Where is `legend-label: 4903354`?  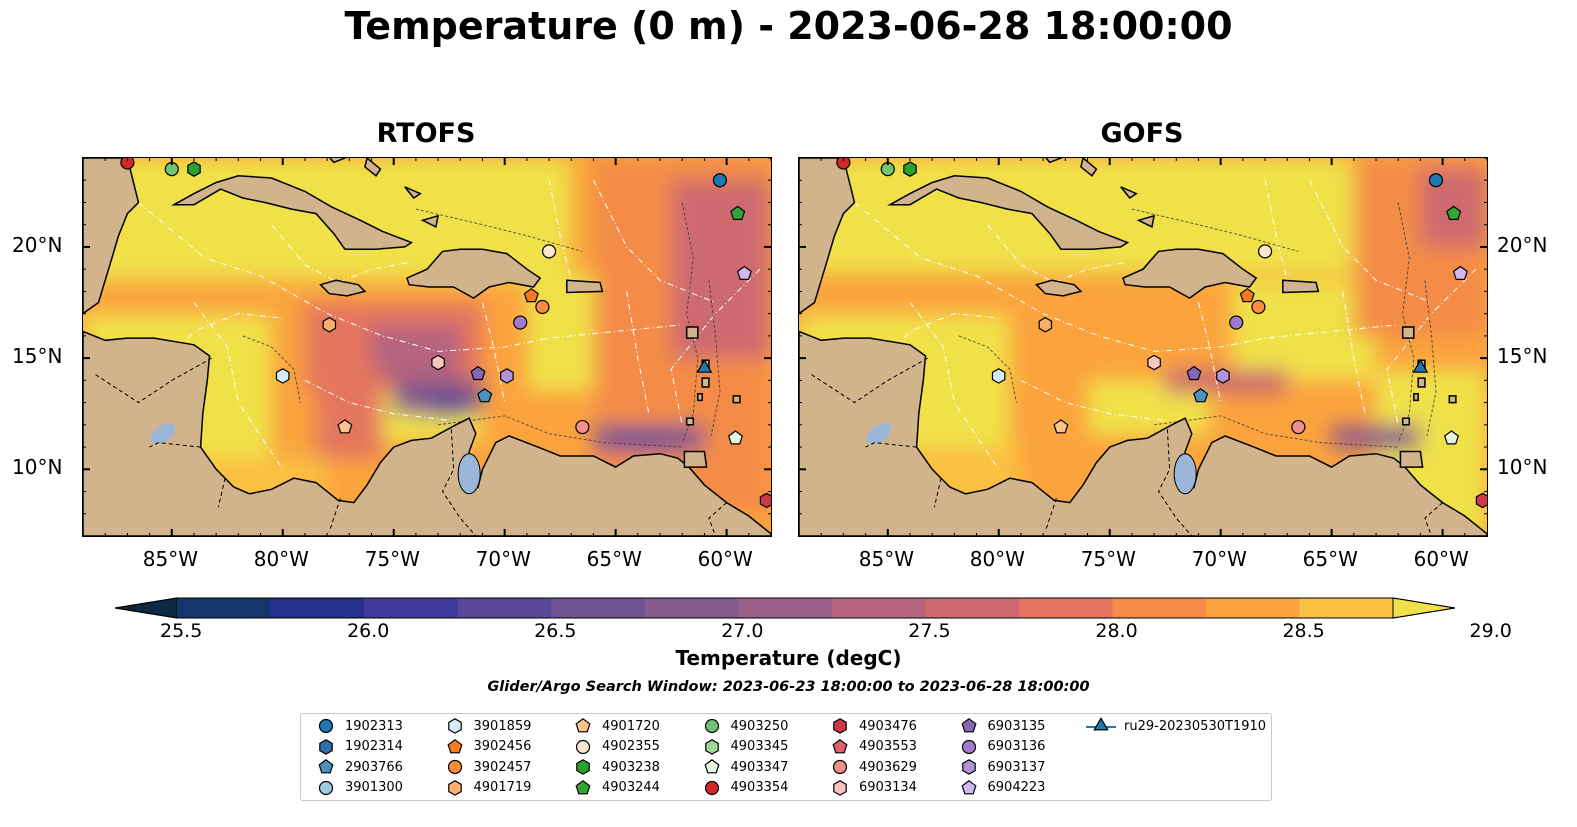 legend-label: 4903354 is located at coordinates (759, 787).